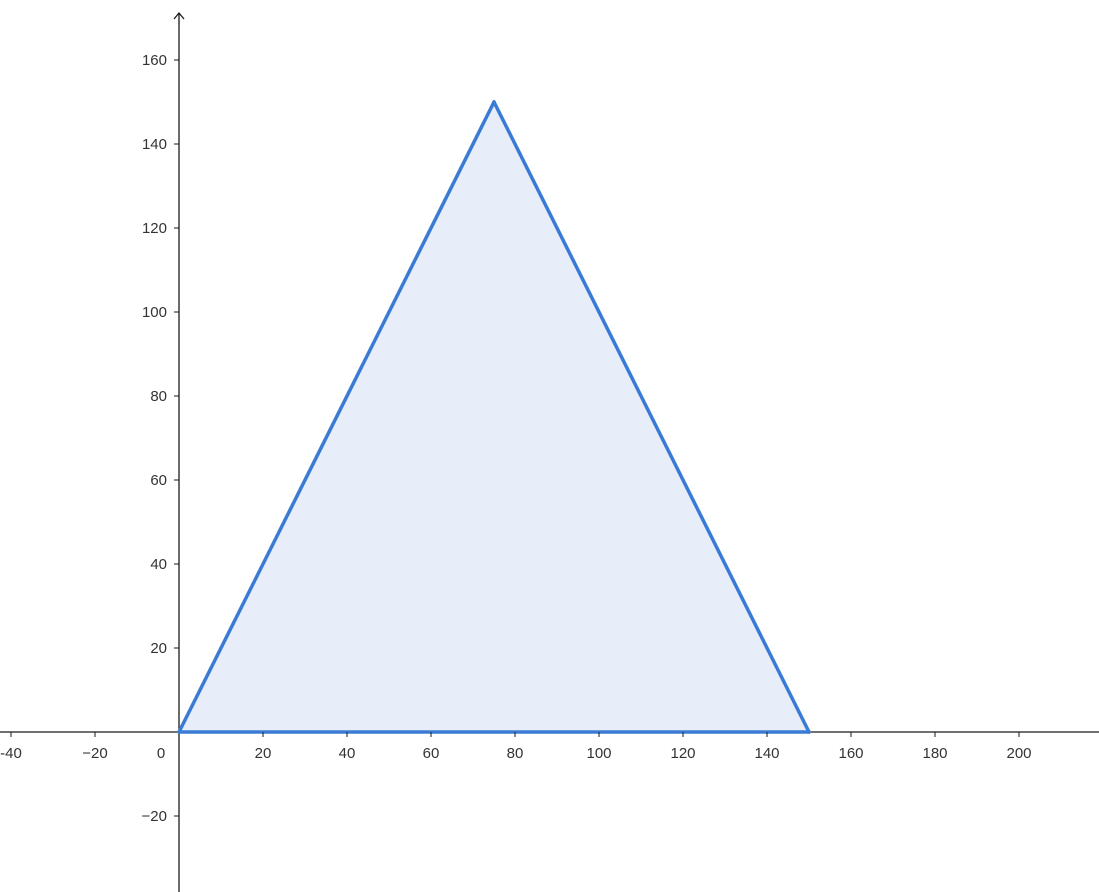 This screenshot has height=892, width=1099. What do you see at coordinates (263, 753) in the screenshot?
I see `x-tick-label: 20` at bounding box center [263, 753].